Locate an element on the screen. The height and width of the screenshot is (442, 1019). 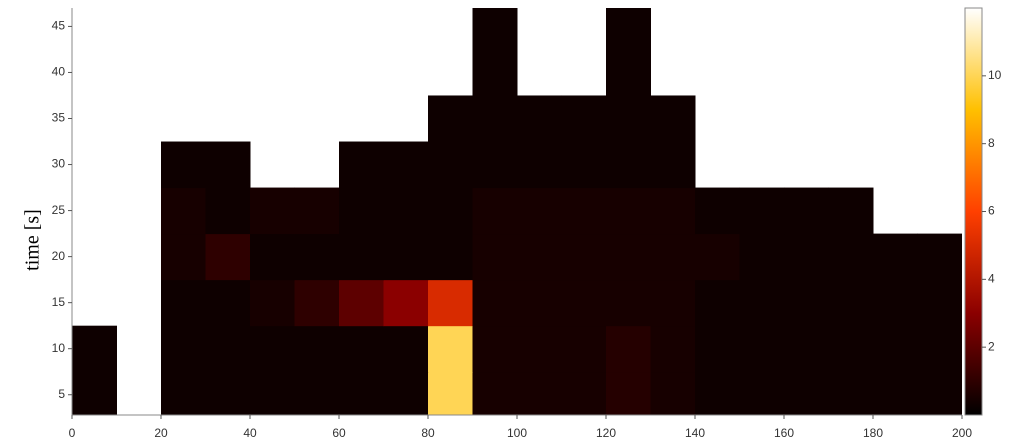
y-tick-label: 5 is located at coordinates (61, 394).